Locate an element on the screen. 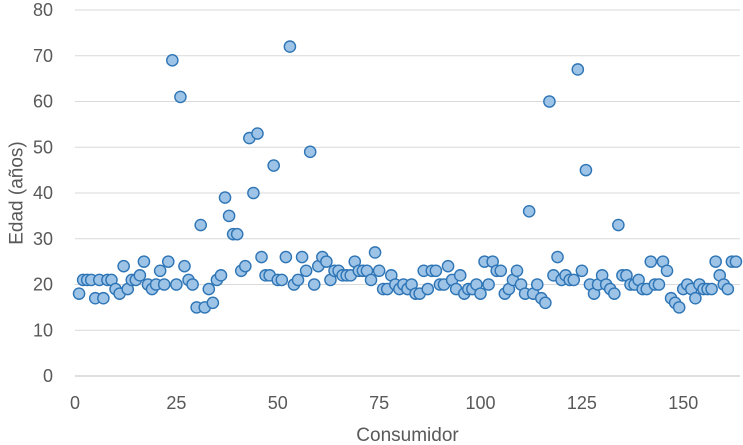 This screenshot has width=743, height=445. y-tick-label: 30 is located at coordinates (43, 239).